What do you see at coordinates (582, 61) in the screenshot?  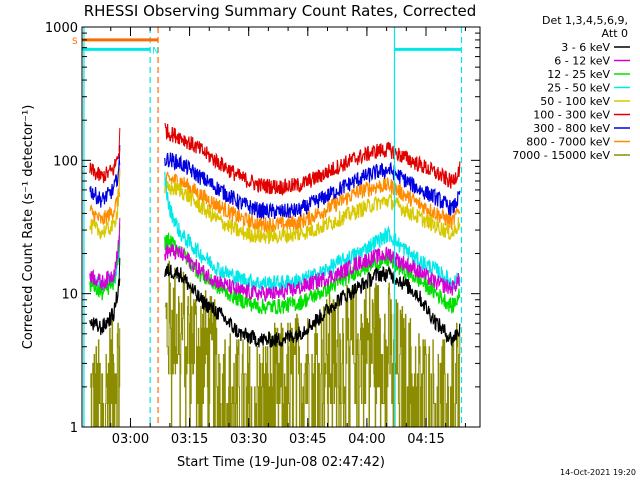 I see `legend-entry-label: 6 - 12 keV` at bounding box center [582, 61].